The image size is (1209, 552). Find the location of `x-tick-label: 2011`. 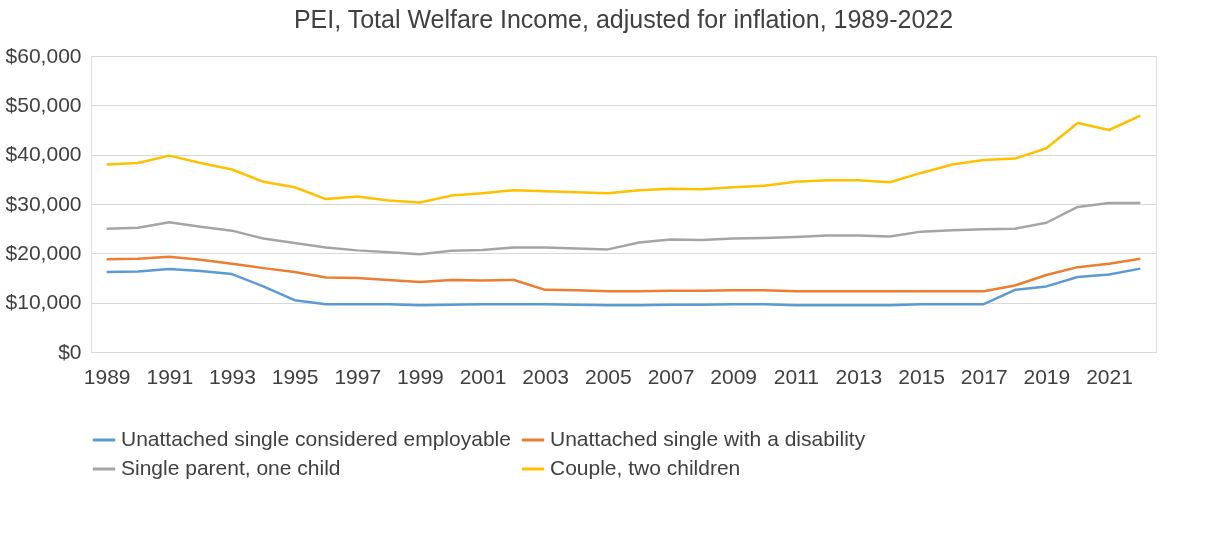

x-tick-label: 2011 is located at coordinates (796, 376).